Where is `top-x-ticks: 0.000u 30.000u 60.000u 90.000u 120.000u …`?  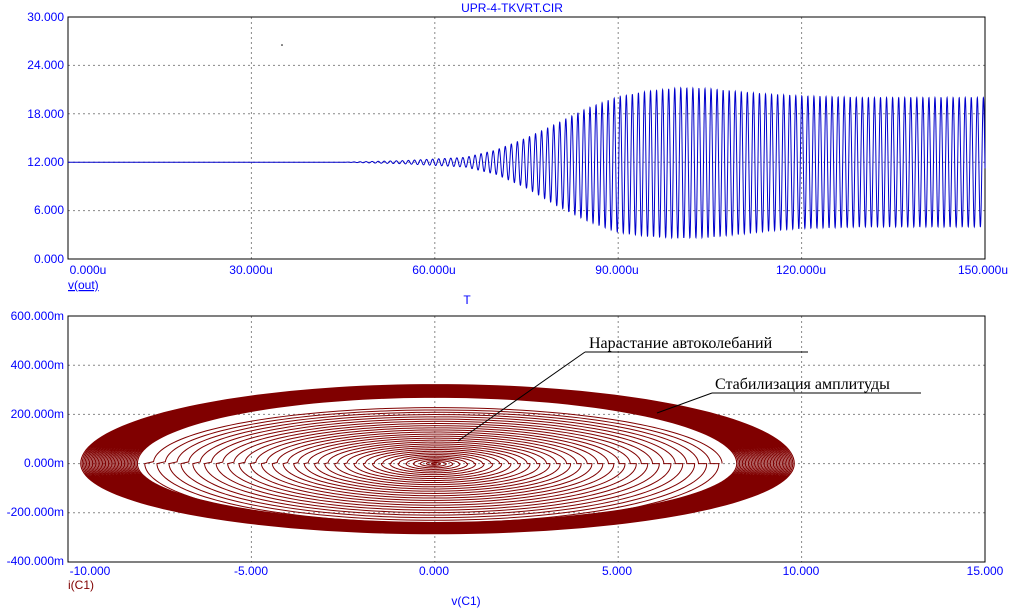
top-x-ticks: 0.000u 30.000u 60.000u 90.000u 120.000u … is located at coordinates (539, 270).